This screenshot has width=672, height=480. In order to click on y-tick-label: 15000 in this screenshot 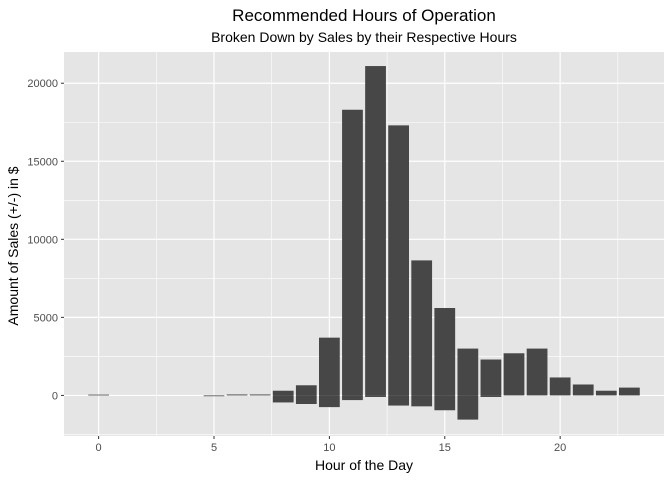, I will do `click(42, 162)`.